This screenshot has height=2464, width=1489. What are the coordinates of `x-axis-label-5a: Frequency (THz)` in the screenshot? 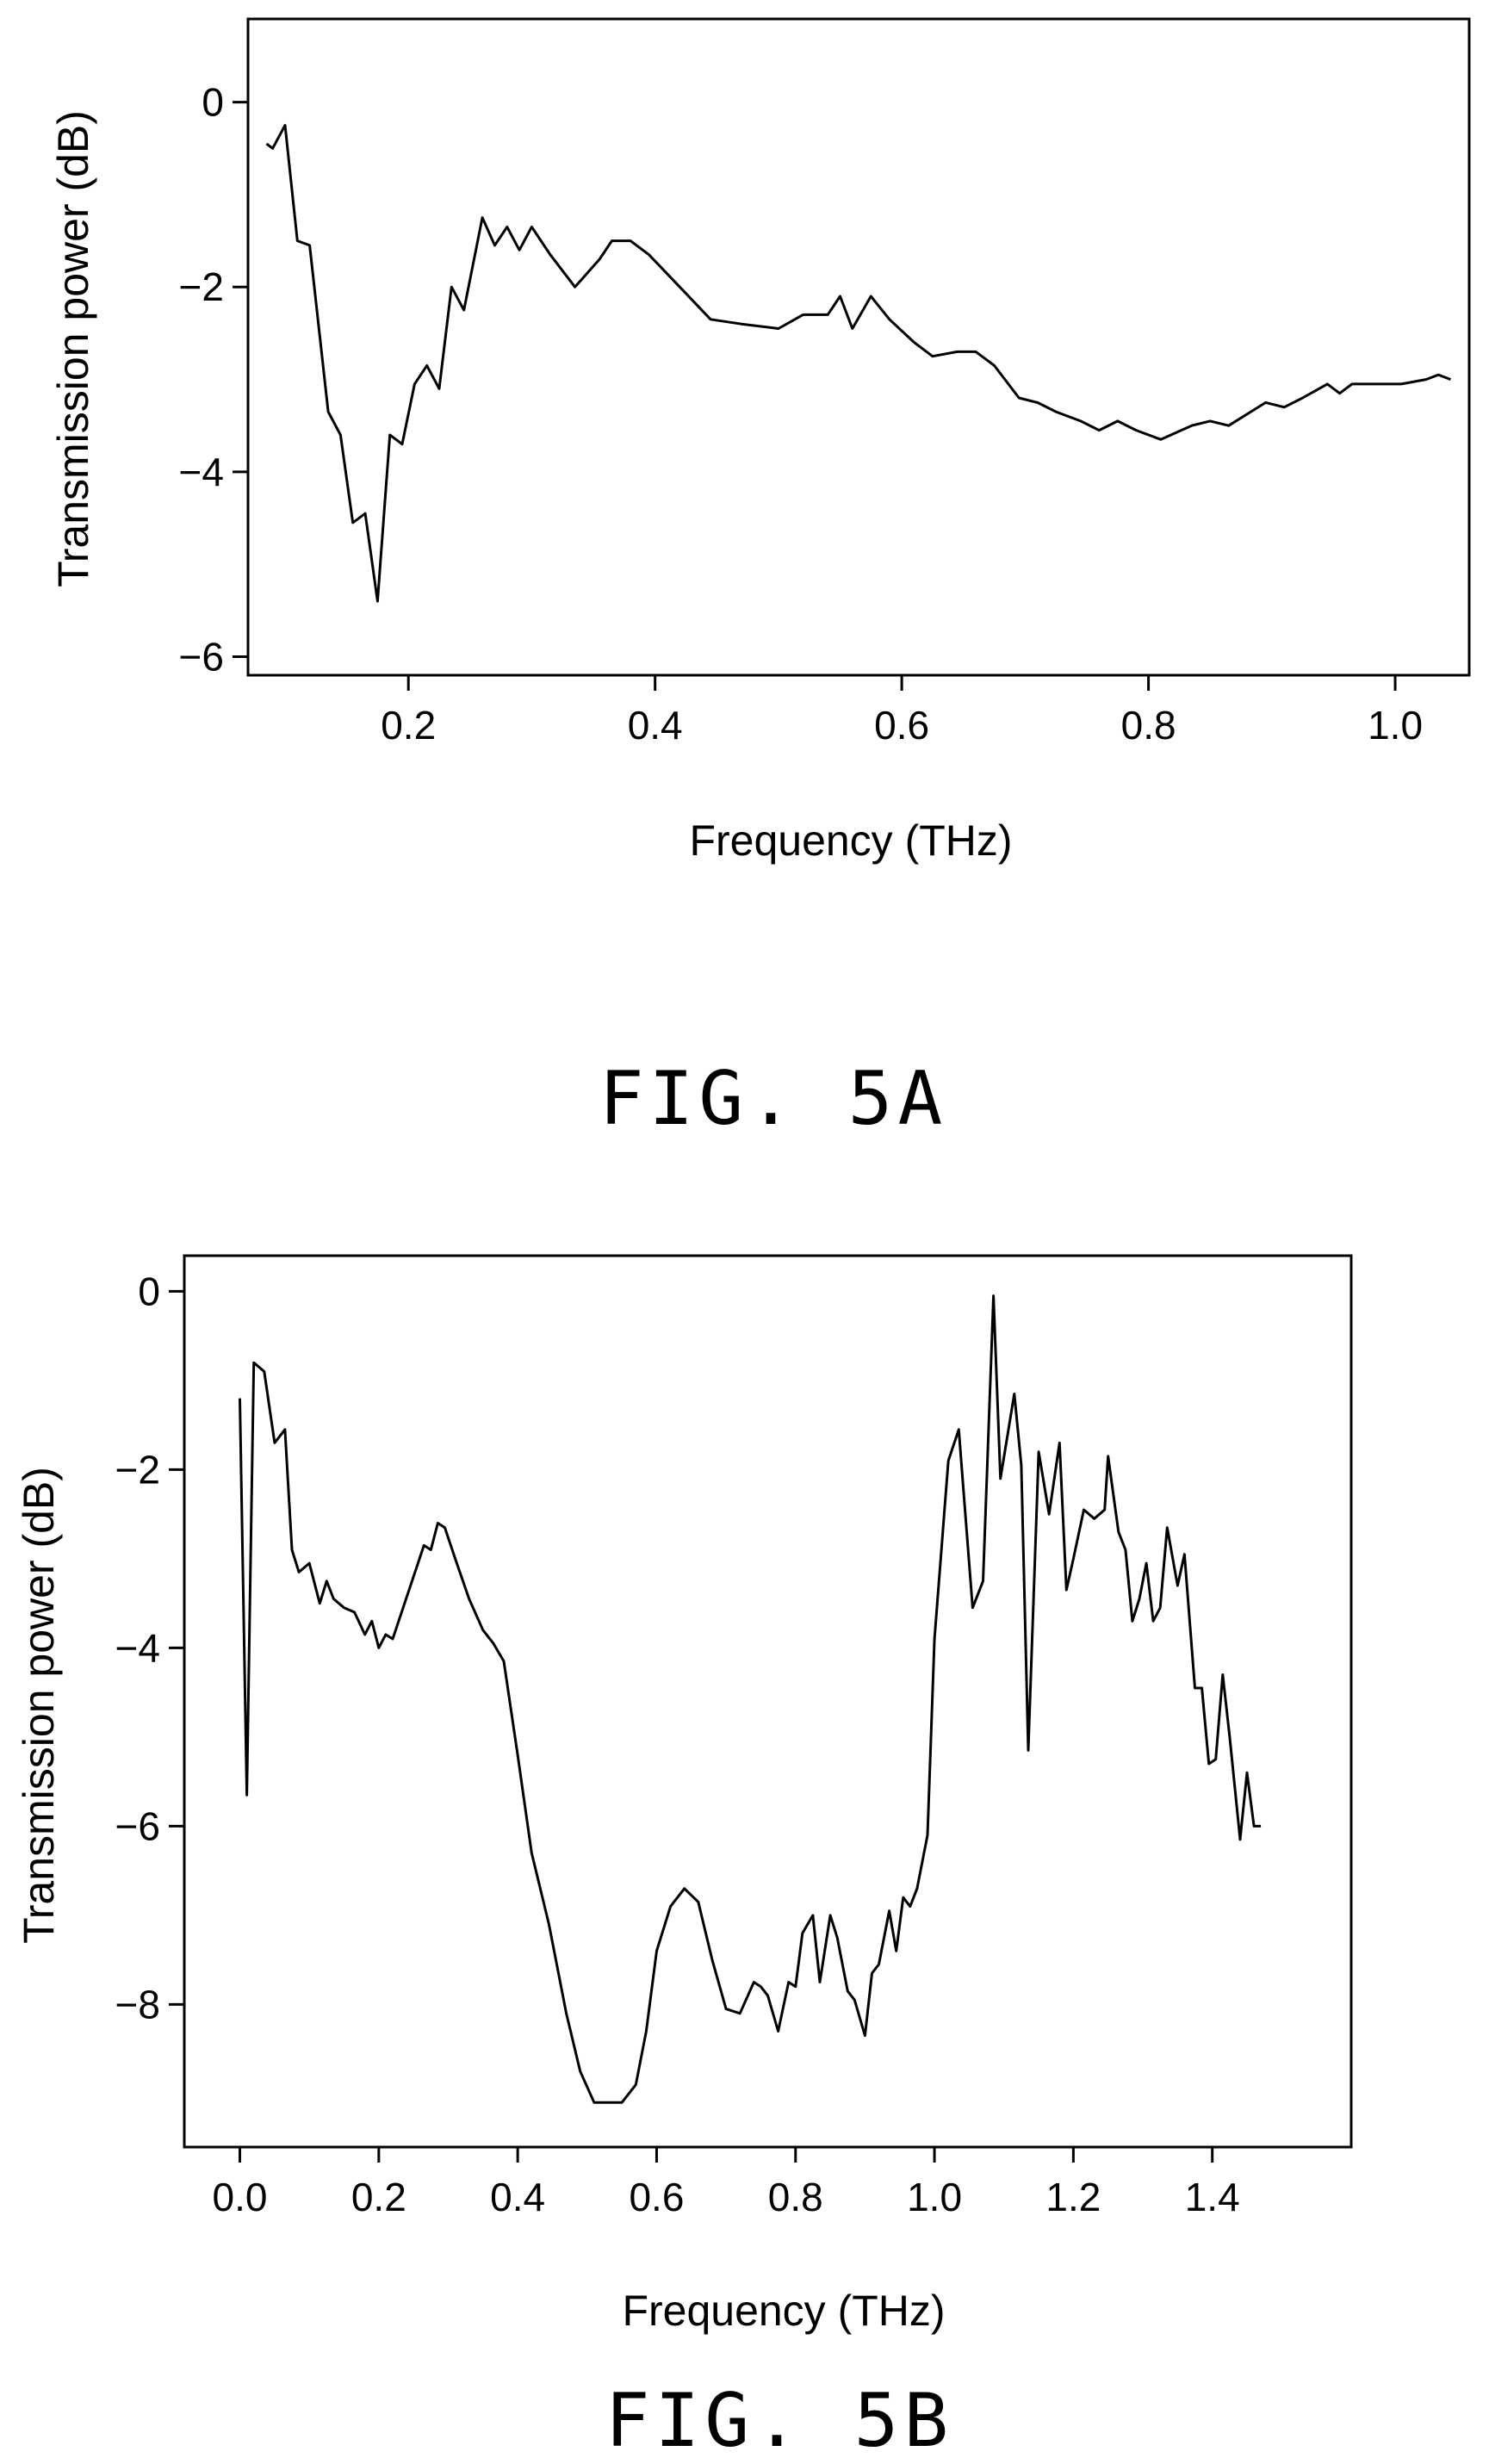 It's located at (850, 840).